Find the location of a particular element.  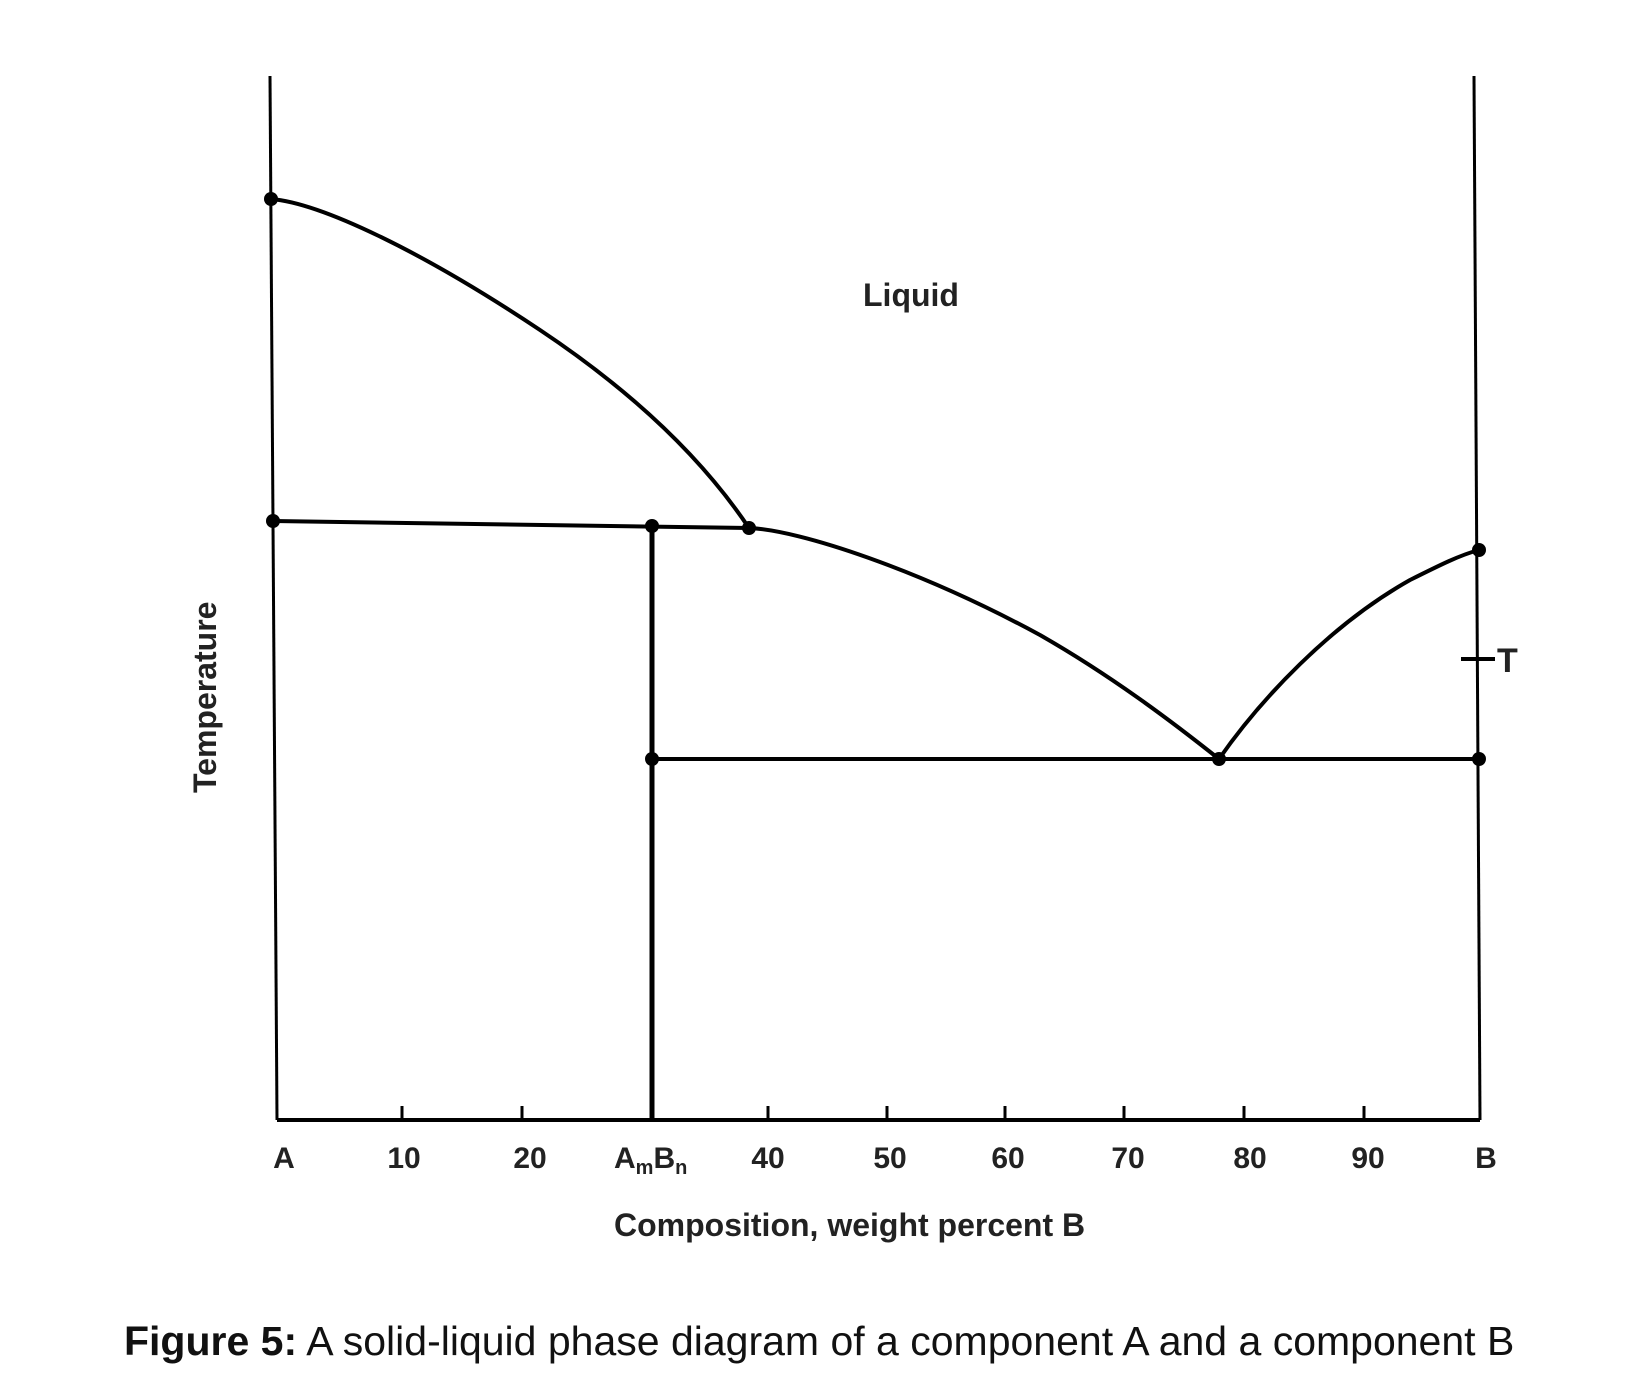

upper-horizontal-line is located at coordinates (511, 524).